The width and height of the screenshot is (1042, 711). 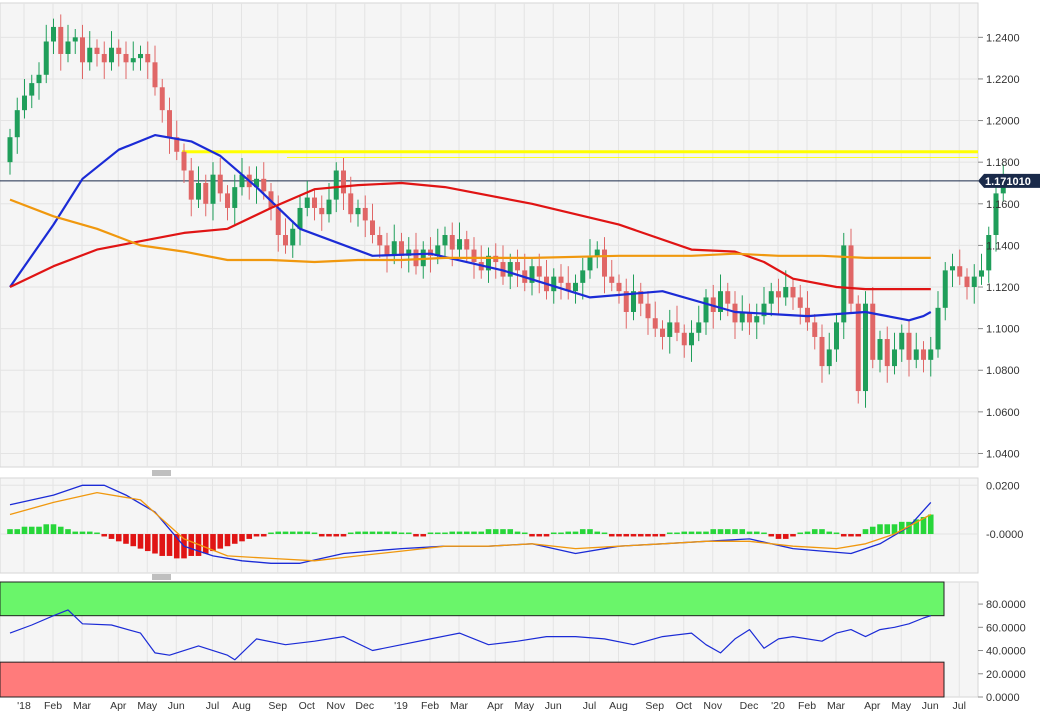 What do you see at coordinates (712, 705) in the screenshot?
I see `x-tick-label: Nov` at bounding box center [712, 705].